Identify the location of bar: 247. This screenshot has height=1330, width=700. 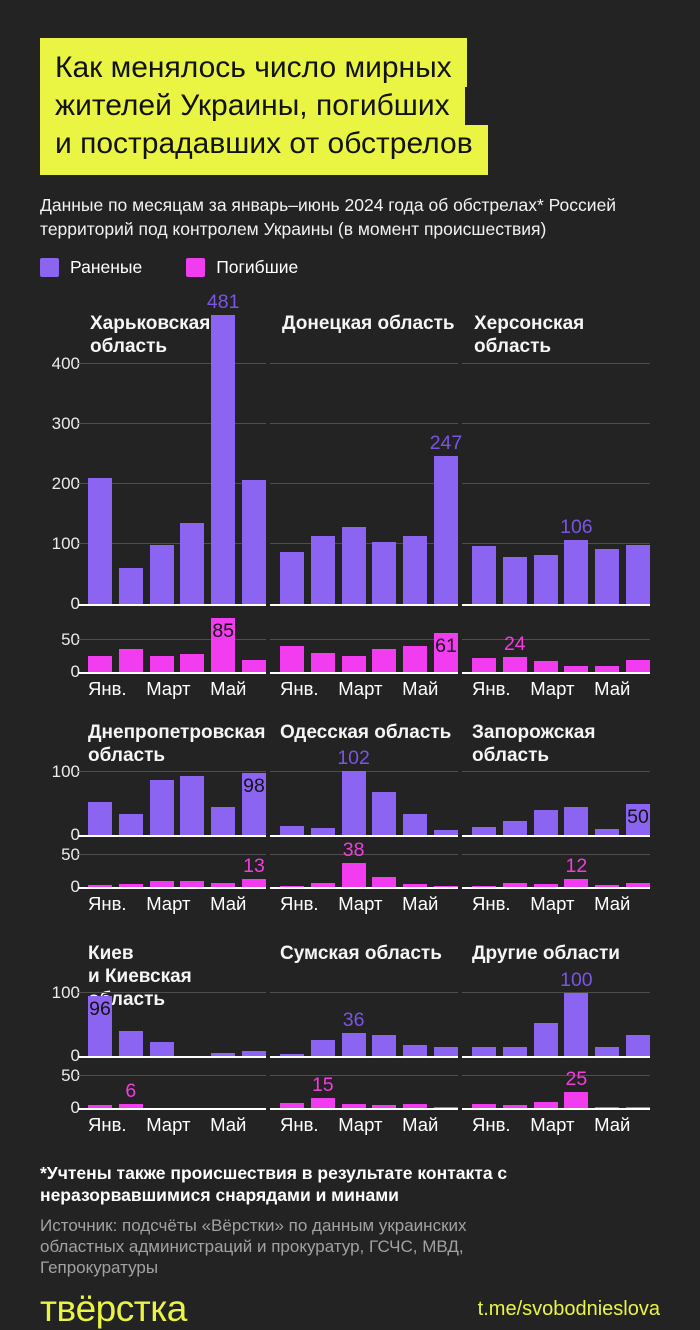
(446, 459).